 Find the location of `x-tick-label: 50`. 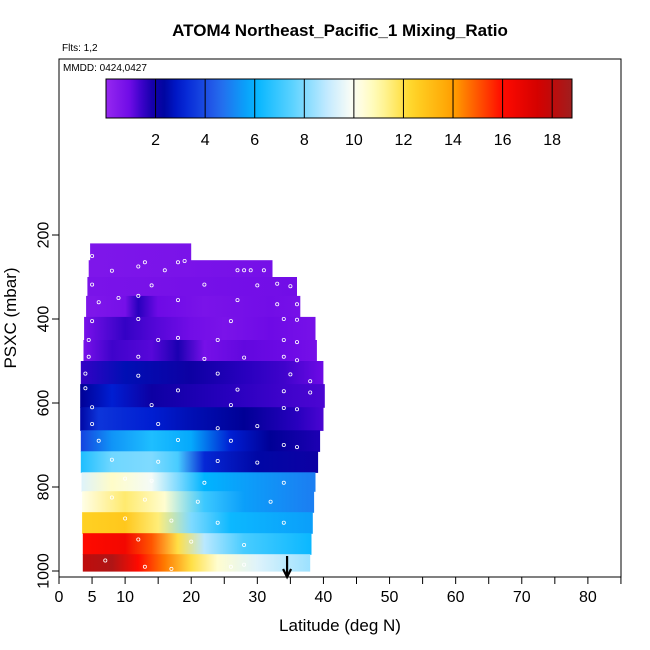

x-tick-label: 50 is located at coordinates (390, 597).